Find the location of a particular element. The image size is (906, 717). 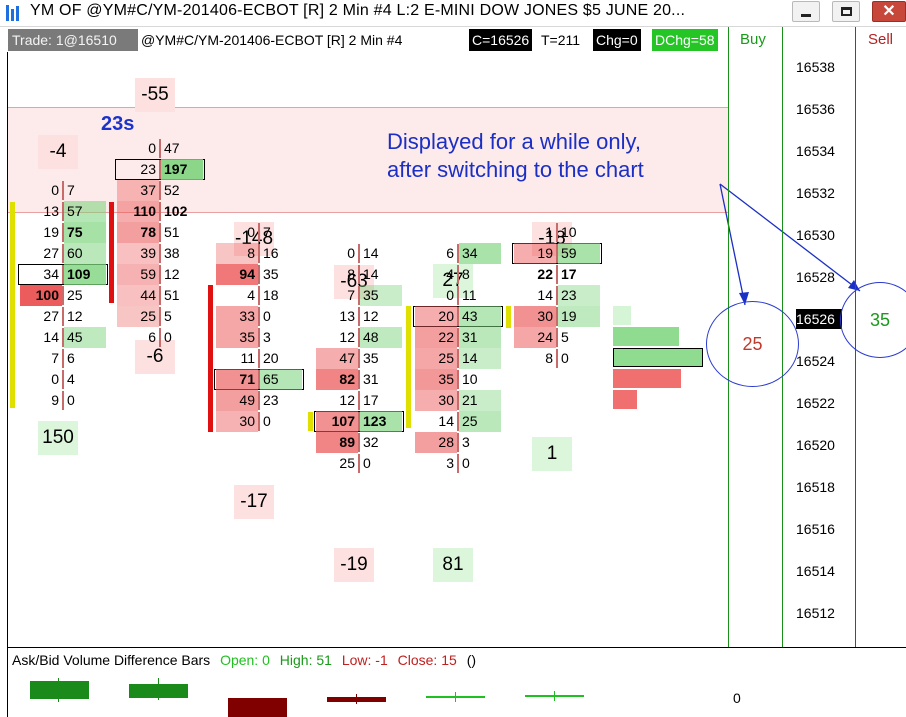

ask-volume: 59 is located at coordinates (138, 274).